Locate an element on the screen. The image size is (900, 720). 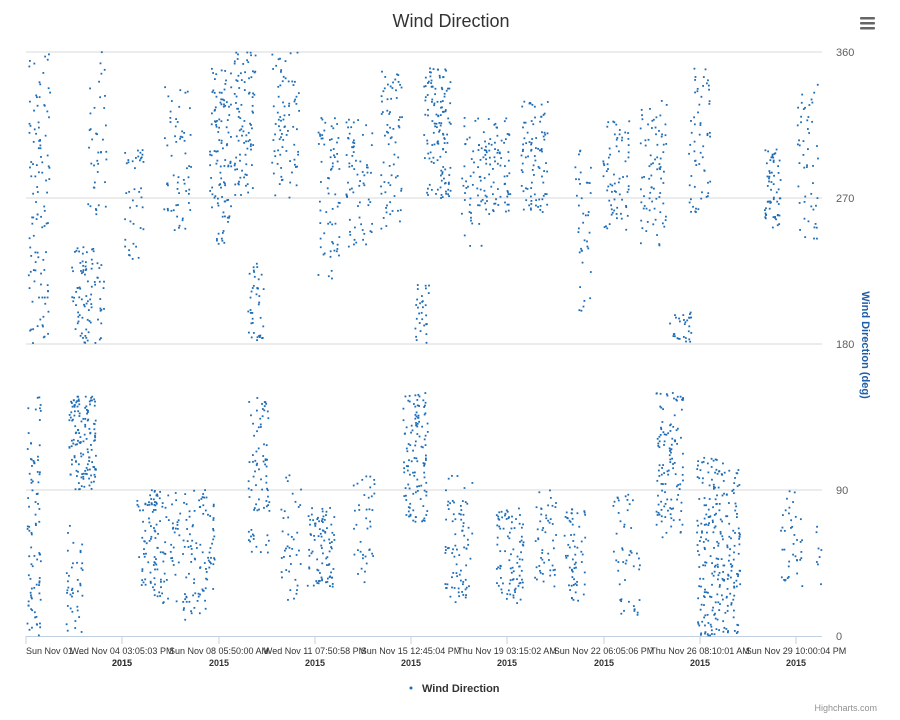
context-menu-button is located at coordinates (867, 23).